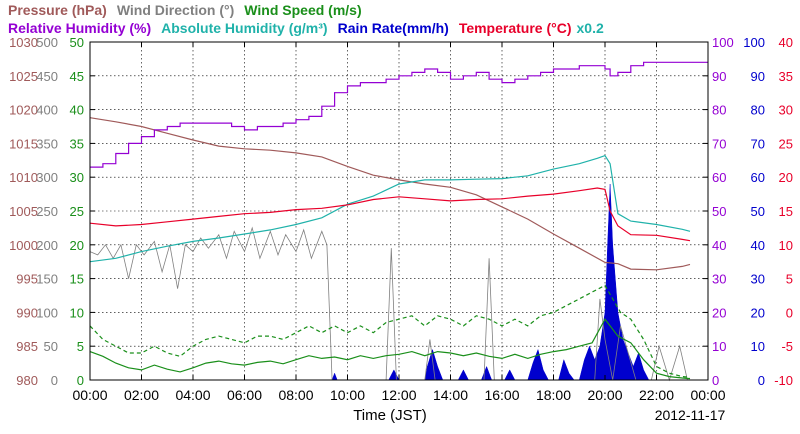  What do you see at coordinates (758, 245) in the screenshot?
I see `tick-rain: 40` at bounding box center [758, 245].